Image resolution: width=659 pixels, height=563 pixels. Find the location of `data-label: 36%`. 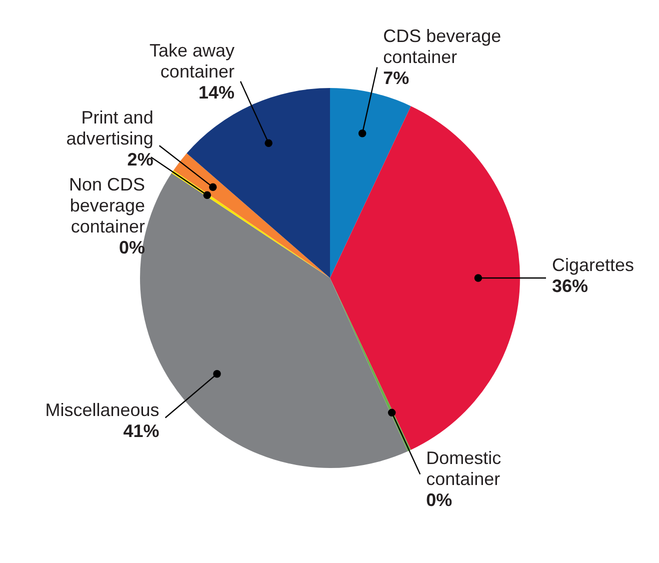

data-label: 36% is located at coordinates (570, 286).